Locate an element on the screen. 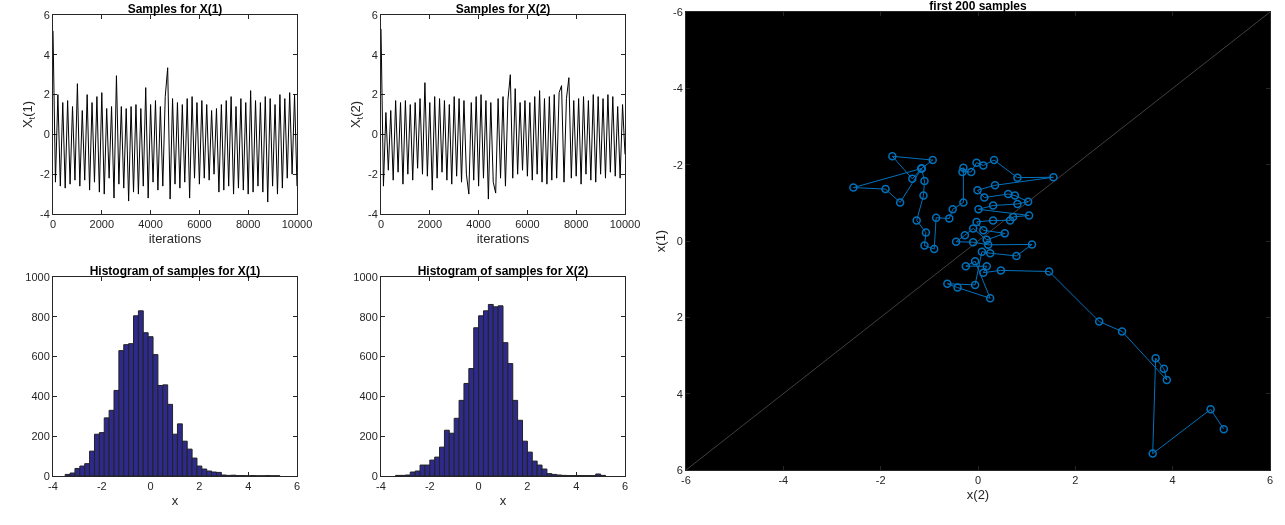 This screenshot has width=1285, height=525. chart-title: Samples for X(1) is located at coordinates (175, 9).